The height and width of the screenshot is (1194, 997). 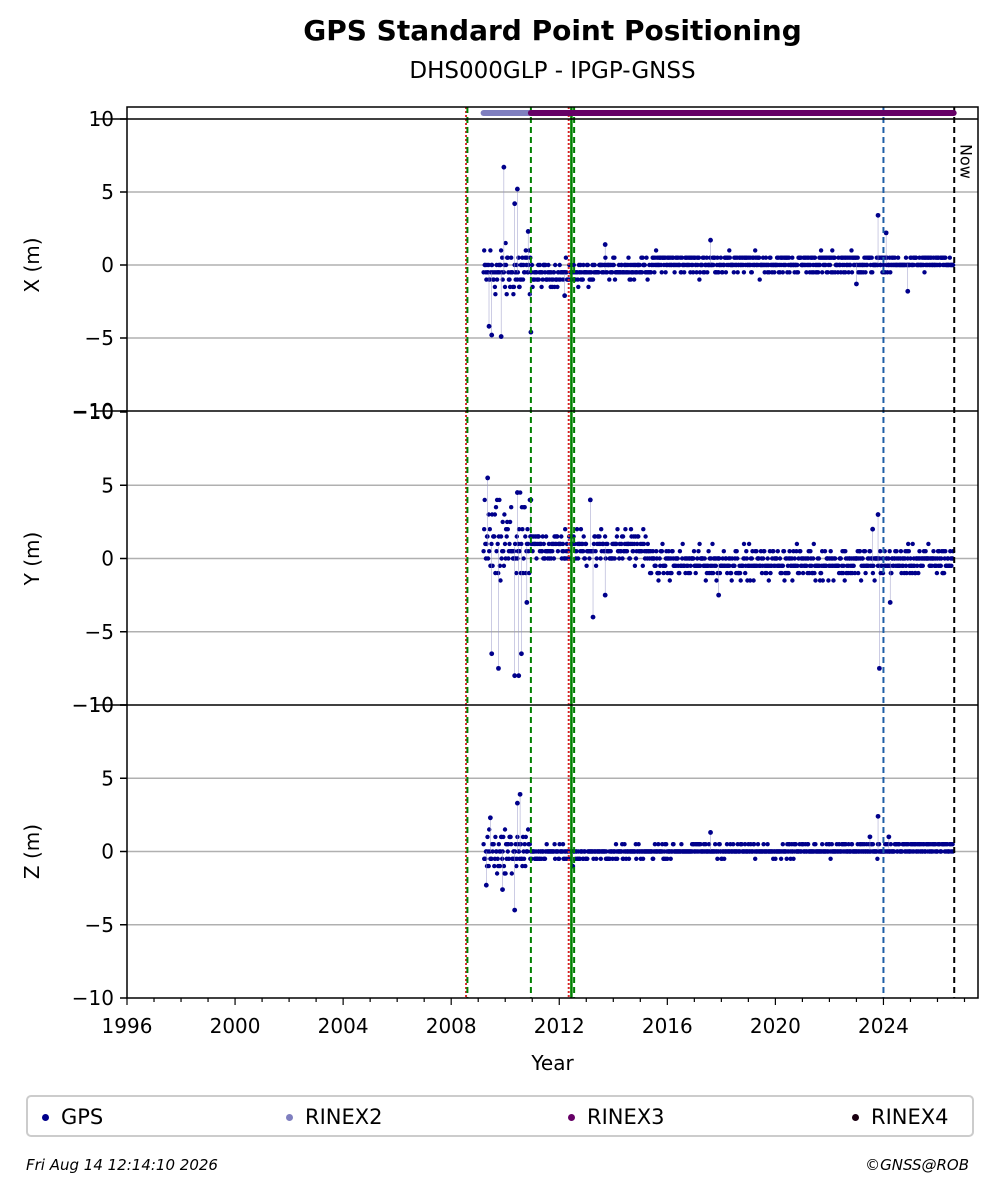 I want to click on series-gps-panel0-seg1, so click(x=565, y=272).